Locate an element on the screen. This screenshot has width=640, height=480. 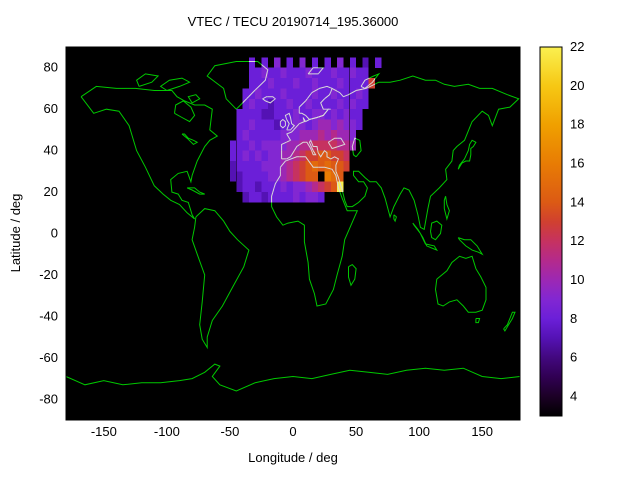
y-tick-label: 40 is located at coordinates (51, 150).